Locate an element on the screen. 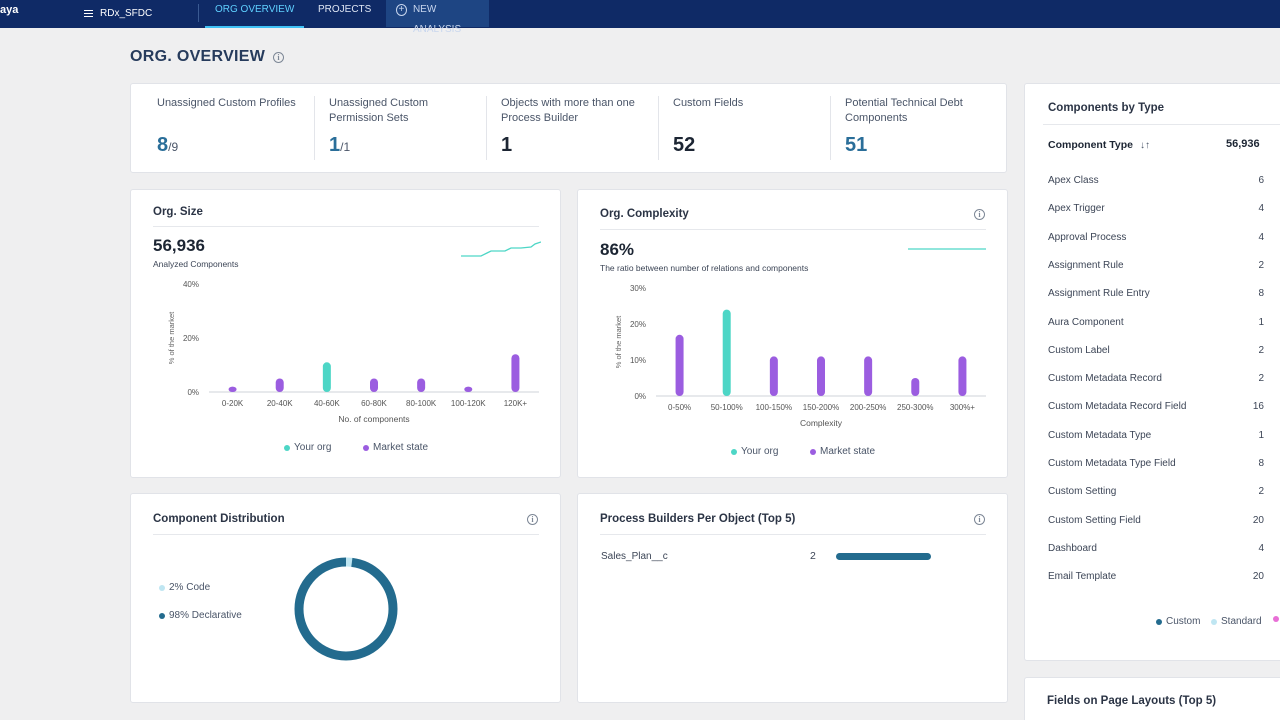 Image resolution: width=1280 pixels, height=720 pixels. page-title: ORG. OVERVIEW is located at coordinates (198, 56).